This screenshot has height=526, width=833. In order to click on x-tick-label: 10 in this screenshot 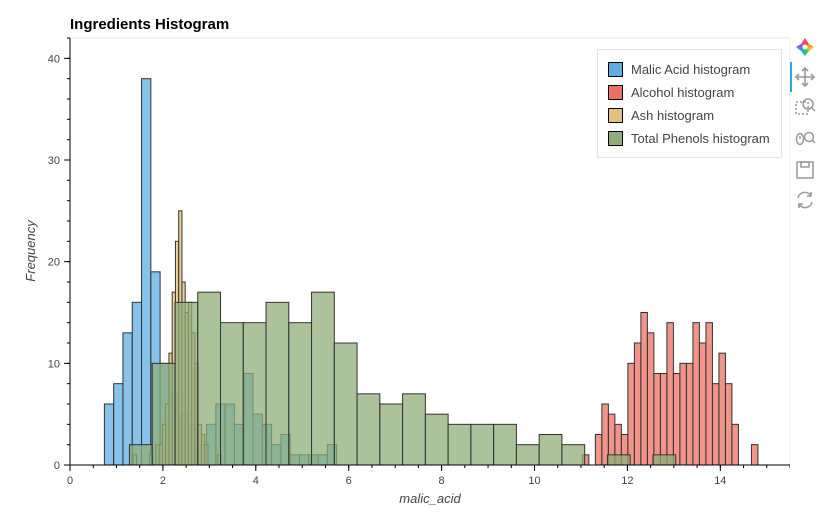, I will do `click(534, 481)`.